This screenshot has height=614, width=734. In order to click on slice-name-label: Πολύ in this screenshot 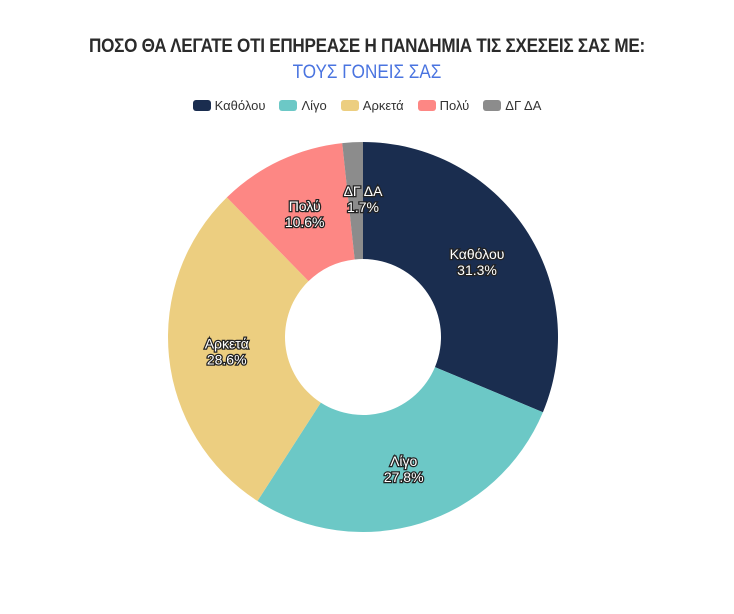, I will do `click(305, 206)`.